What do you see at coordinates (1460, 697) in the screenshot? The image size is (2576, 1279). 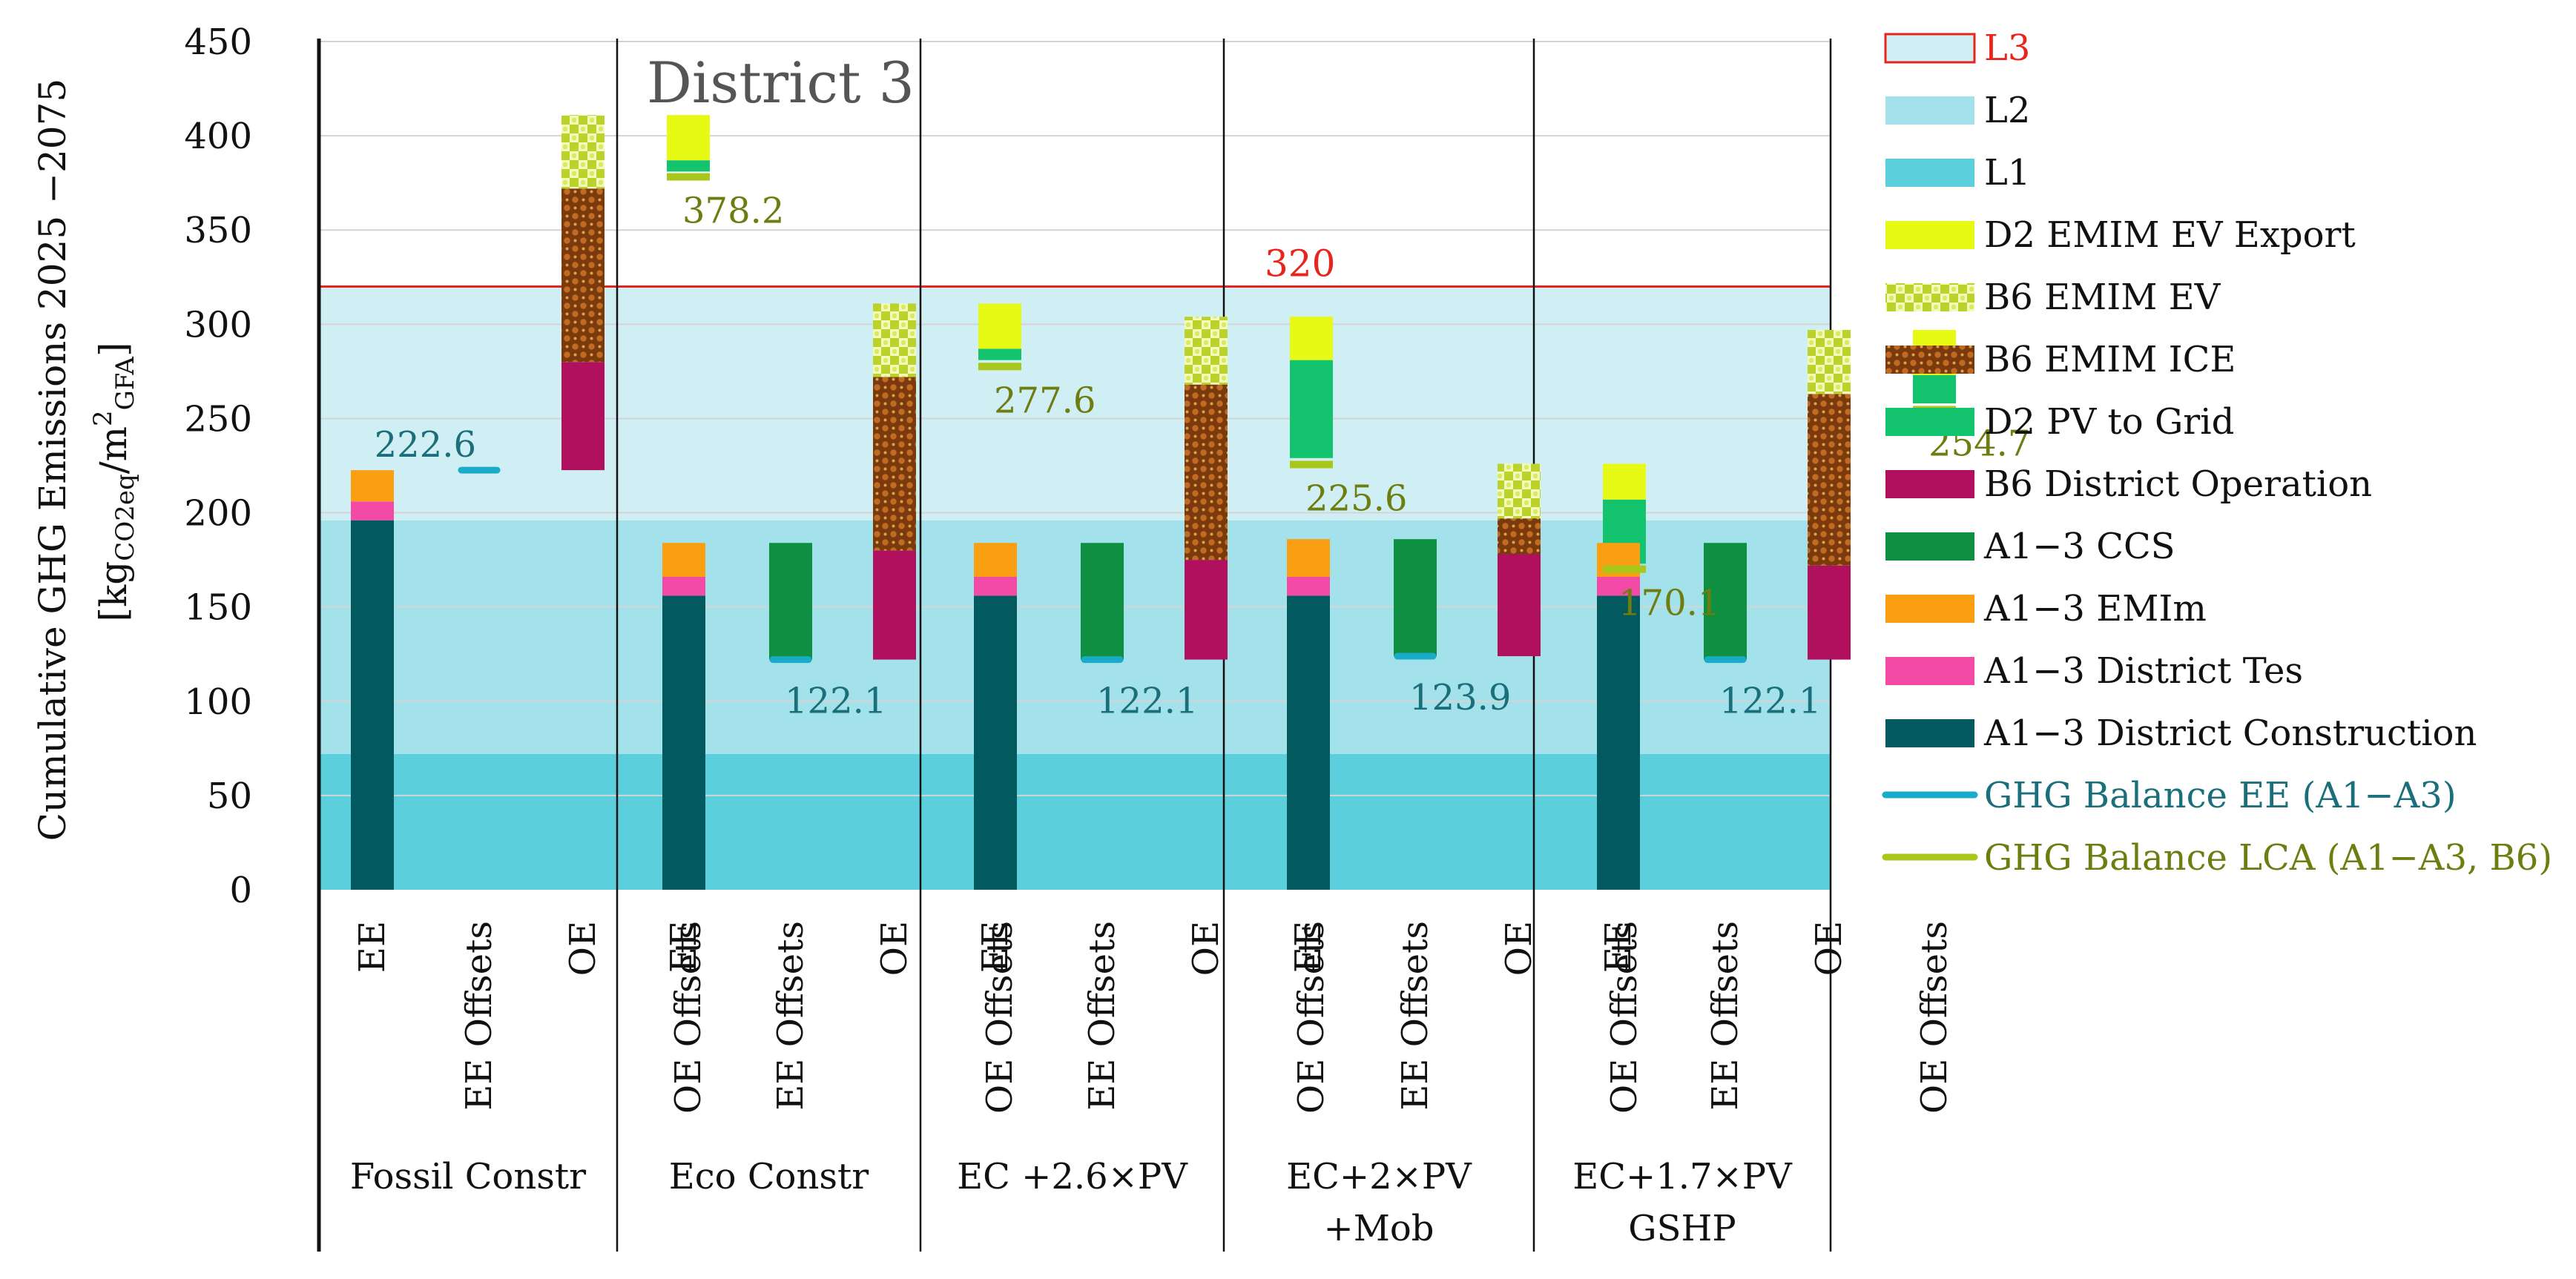 I see `ee-balance-label: 123.9` at bounding box center [1460, 697].